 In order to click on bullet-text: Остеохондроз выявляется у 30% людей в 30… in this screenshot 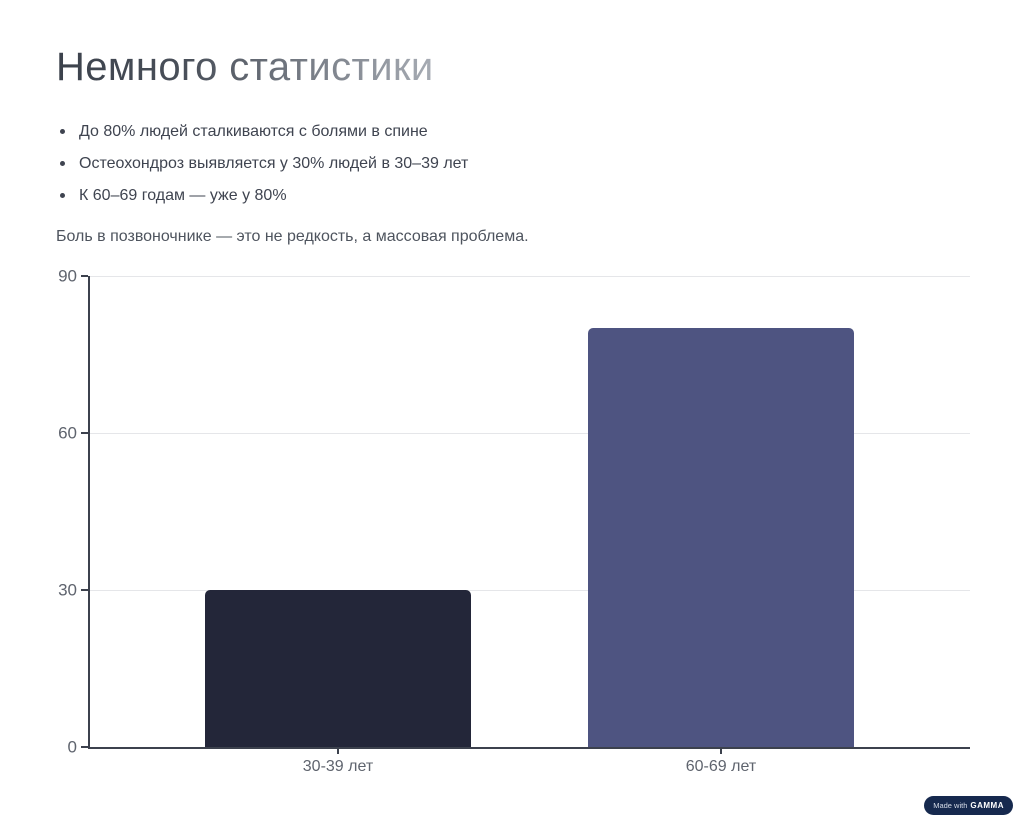, I will do `click(274, 163)`.